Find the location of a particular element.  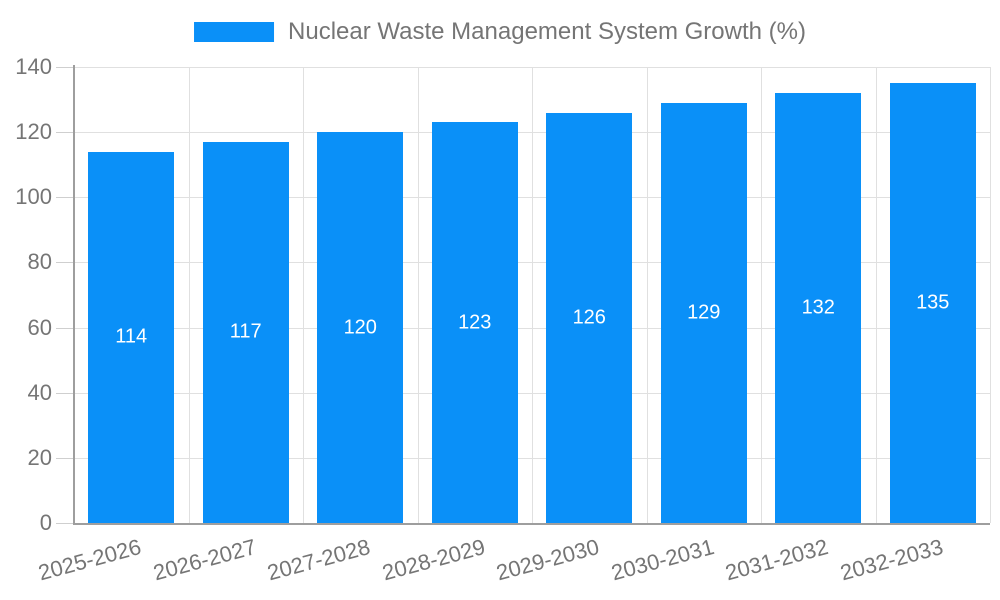

bar: 120 is located at coordinates (360, 327).